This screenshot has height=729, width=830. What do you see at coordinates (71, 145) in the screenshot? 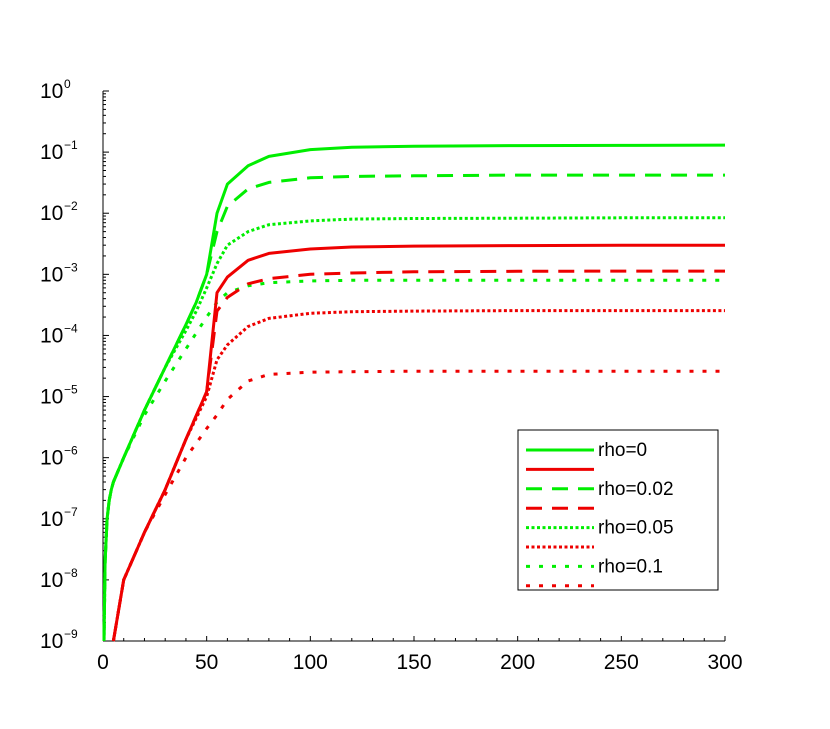
I see `y-tick-label-exponent: −1` at bounding box center [71, 145].